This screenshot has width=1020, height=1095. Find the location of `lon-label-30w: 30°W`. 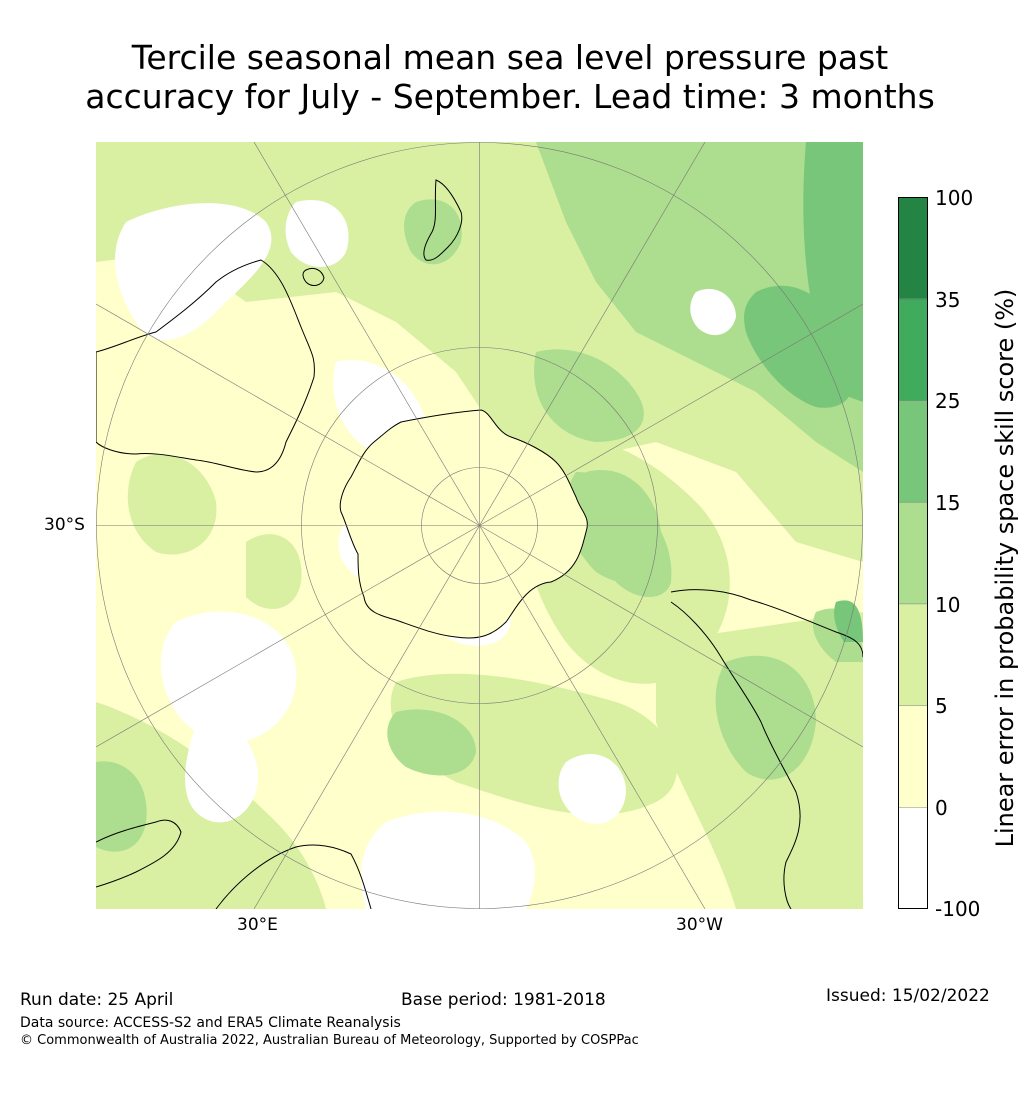

lon-label-30w: 30°W is located at coordinates (699, 925).